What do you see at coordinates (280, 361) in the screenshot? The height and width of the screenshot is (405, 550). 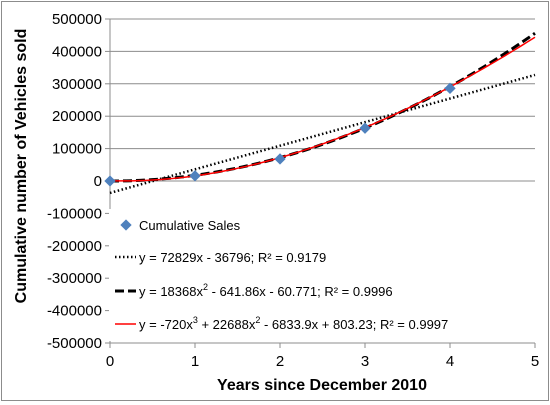 I see `x-tick-label: 2` at bounding box center [280, 361].